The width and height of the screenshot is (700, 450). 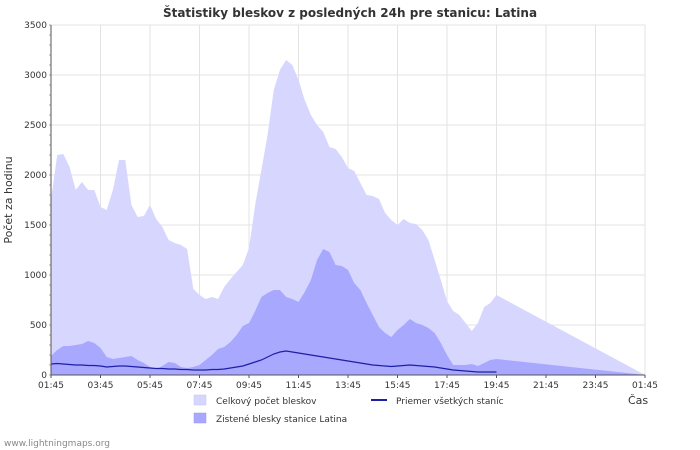 What do you see at coordinates (596, 386) in the screenshot?
I see `x-tick-label: 23:45` at bounding box center [596, 386].